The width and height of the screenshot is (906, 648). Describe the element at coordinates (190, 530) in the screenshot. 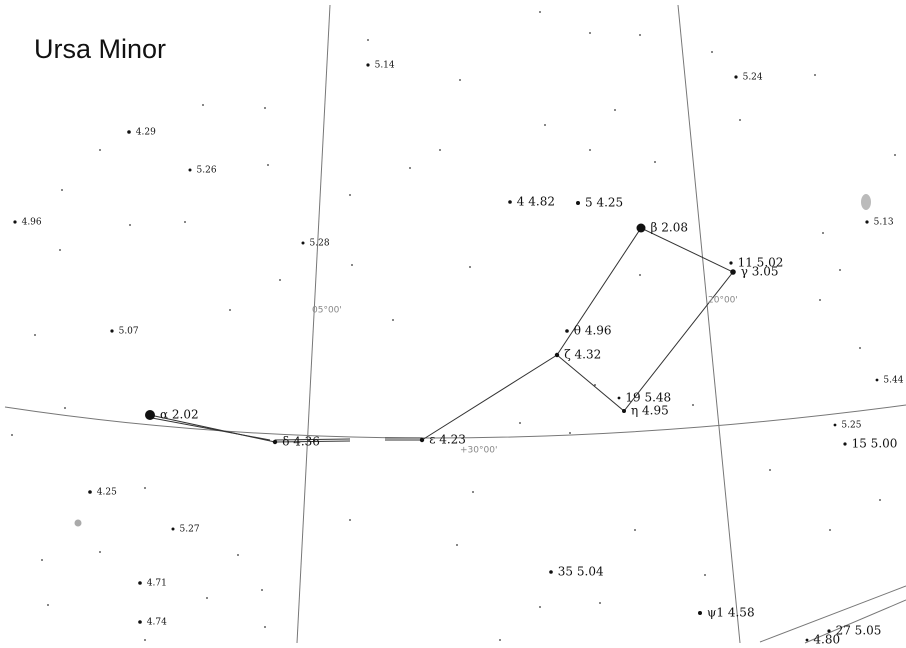

I see `star-label: 5.27` at that location.